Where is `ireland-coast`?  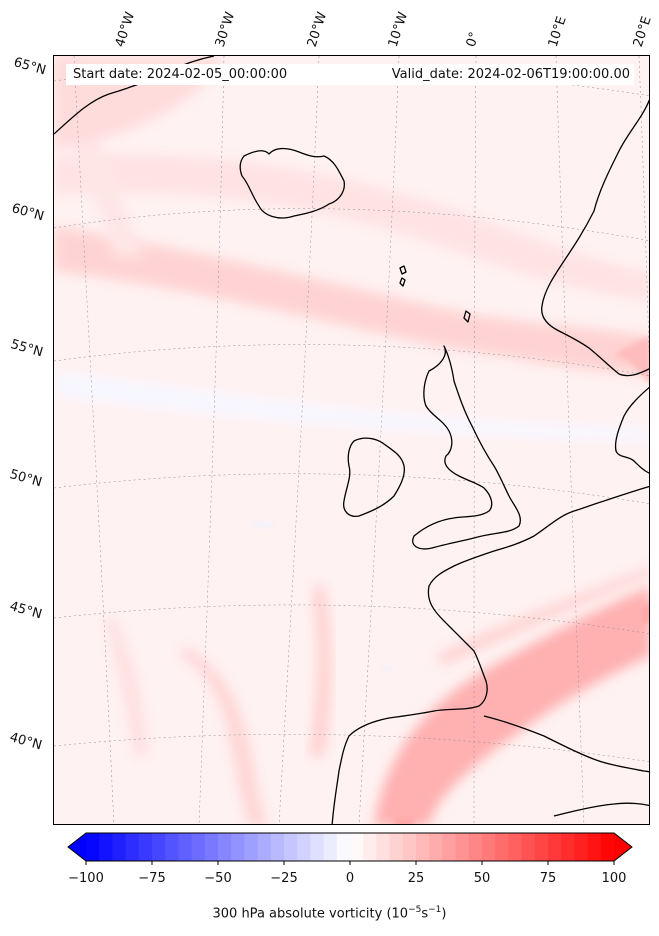 ireland-coast is located at coordinates (374, 477).